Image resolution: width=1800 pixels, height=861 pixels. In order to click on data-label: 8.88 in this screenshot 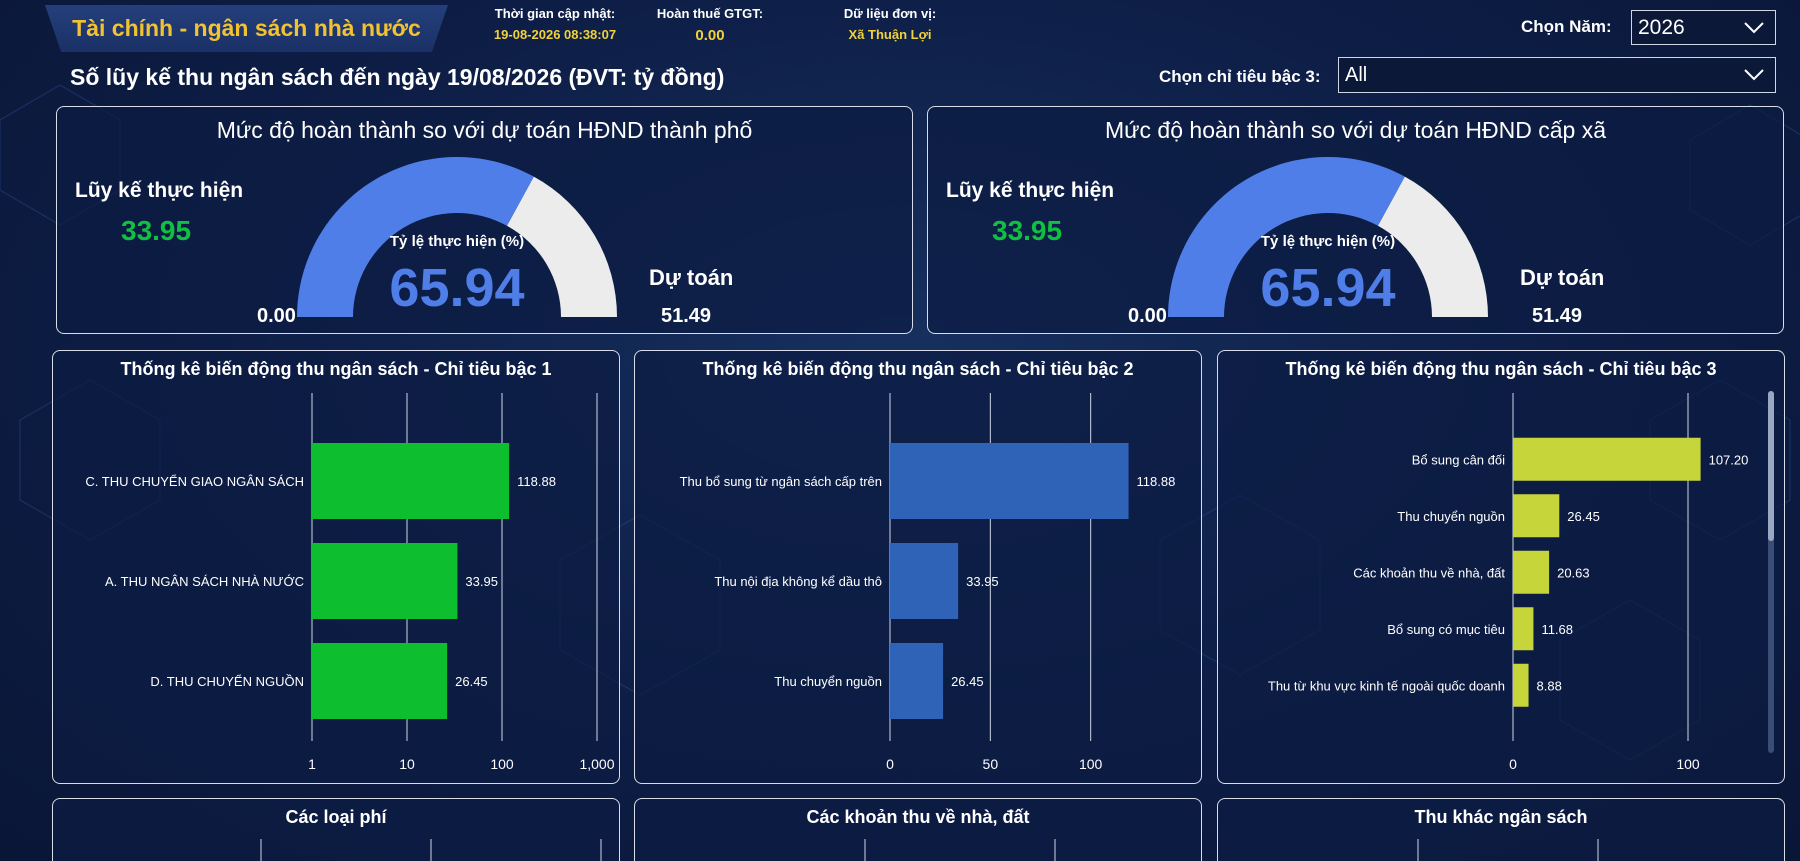, I will do `click(1549, 685)`.